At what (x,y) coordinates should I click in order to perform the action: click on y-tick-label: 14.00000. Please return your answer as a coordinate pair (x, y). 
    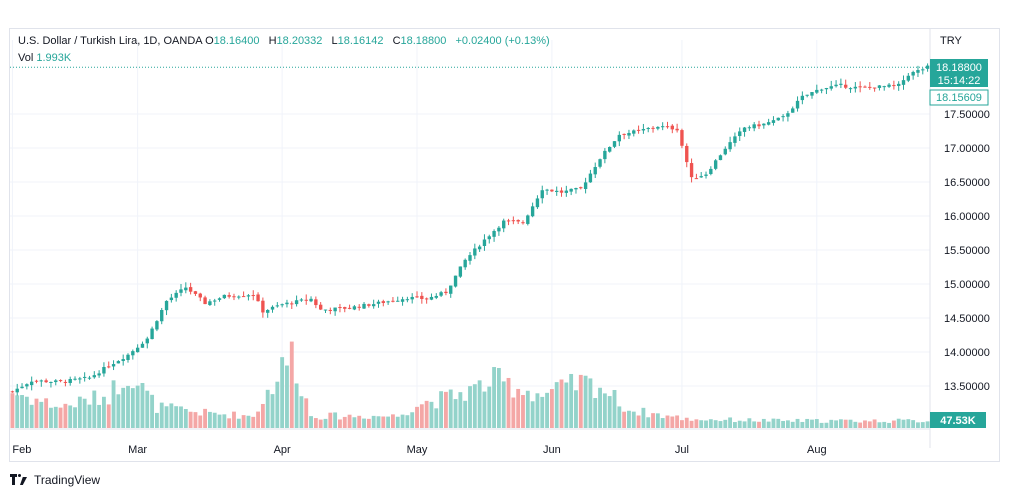
    Looking at the image, I should click on (967, 353).